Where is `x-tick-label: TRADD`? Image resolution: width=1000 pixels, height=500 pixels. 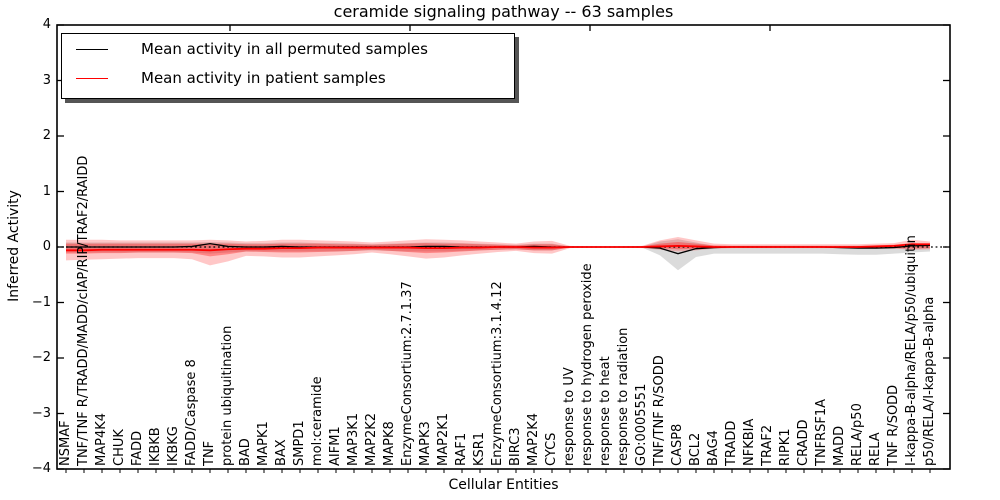
x-tick-label: TRADD is located at coordinates (731, 443).